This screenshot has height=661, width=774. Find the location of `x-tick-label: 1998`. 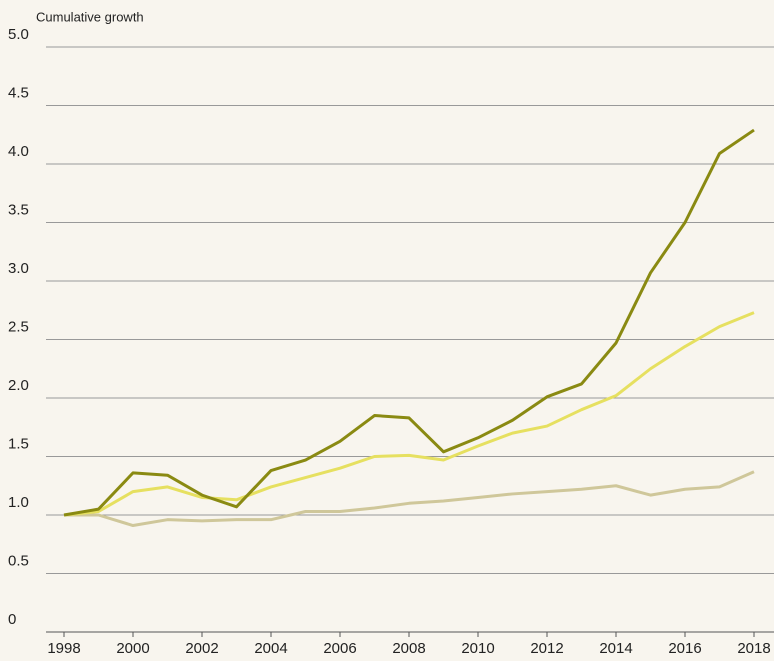

x-tick-label: 1998 is located at coordinates (63, 648).